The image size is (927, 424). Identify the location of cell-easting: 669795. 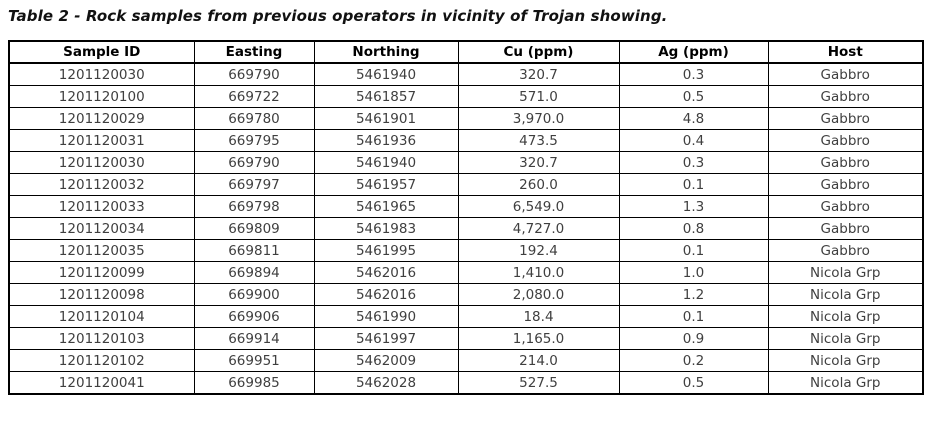
(254, 140).